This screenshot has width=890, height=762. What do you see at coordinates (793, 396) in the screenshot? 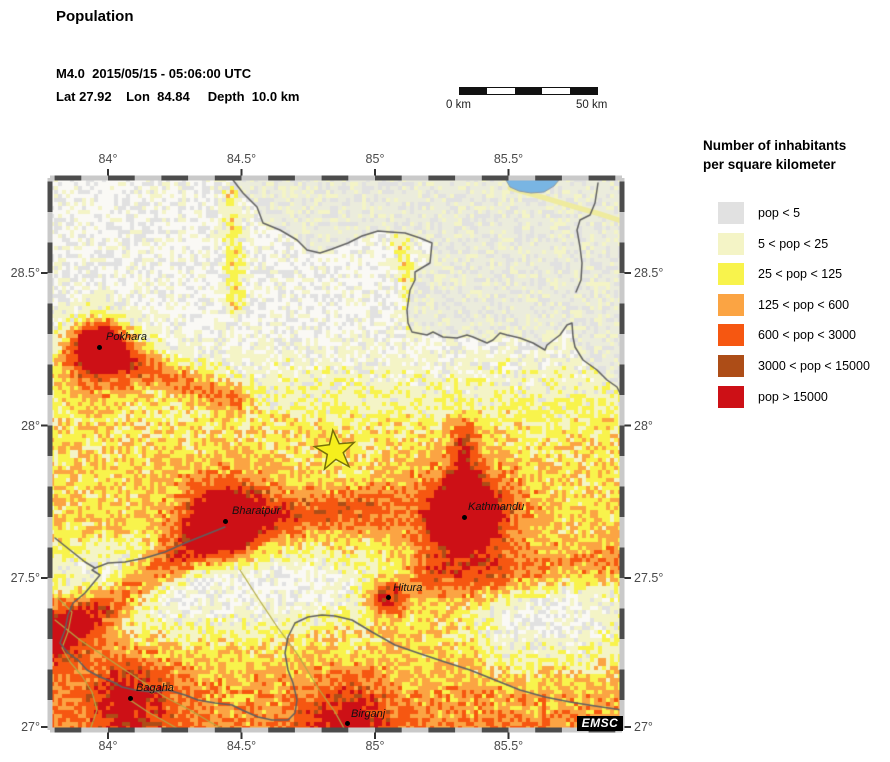
I see `legend-label: pop > 15000` at bounding box center [793, 396].